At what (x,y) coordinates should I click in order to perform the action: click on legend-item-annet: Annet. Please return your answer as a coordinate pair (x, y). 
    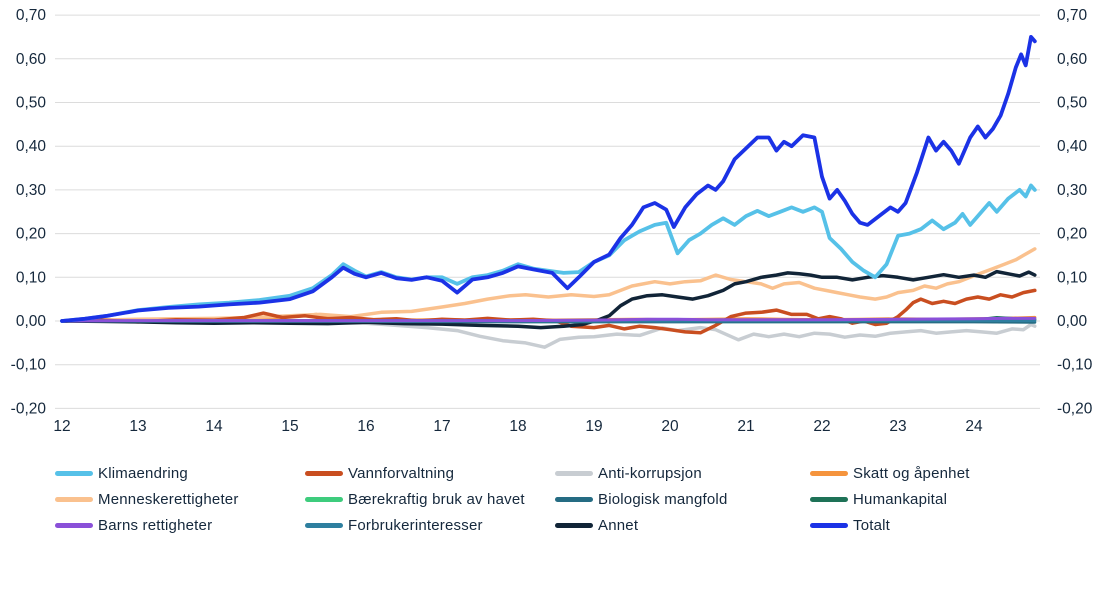
    Looking at the image, I should click on (682, 525).